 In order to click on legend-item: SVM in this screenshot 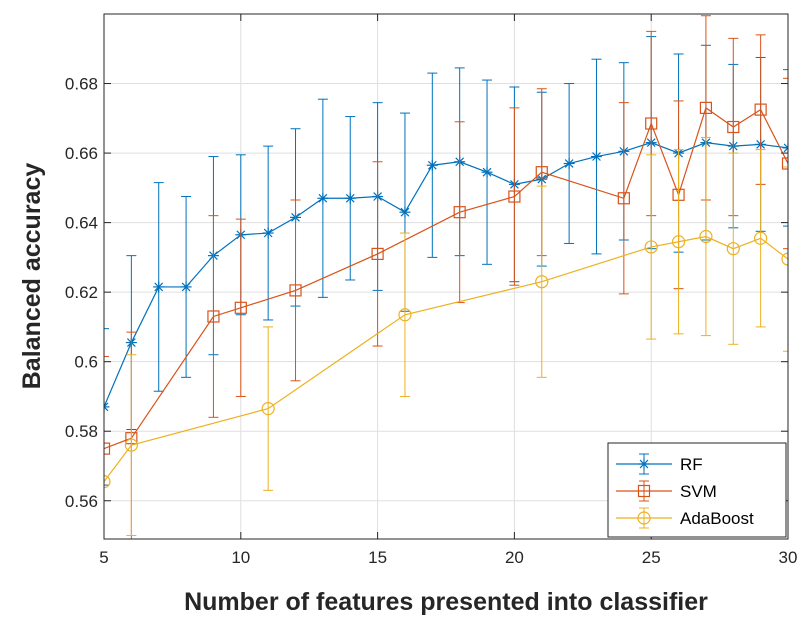, I will do `click(666, 491)`.